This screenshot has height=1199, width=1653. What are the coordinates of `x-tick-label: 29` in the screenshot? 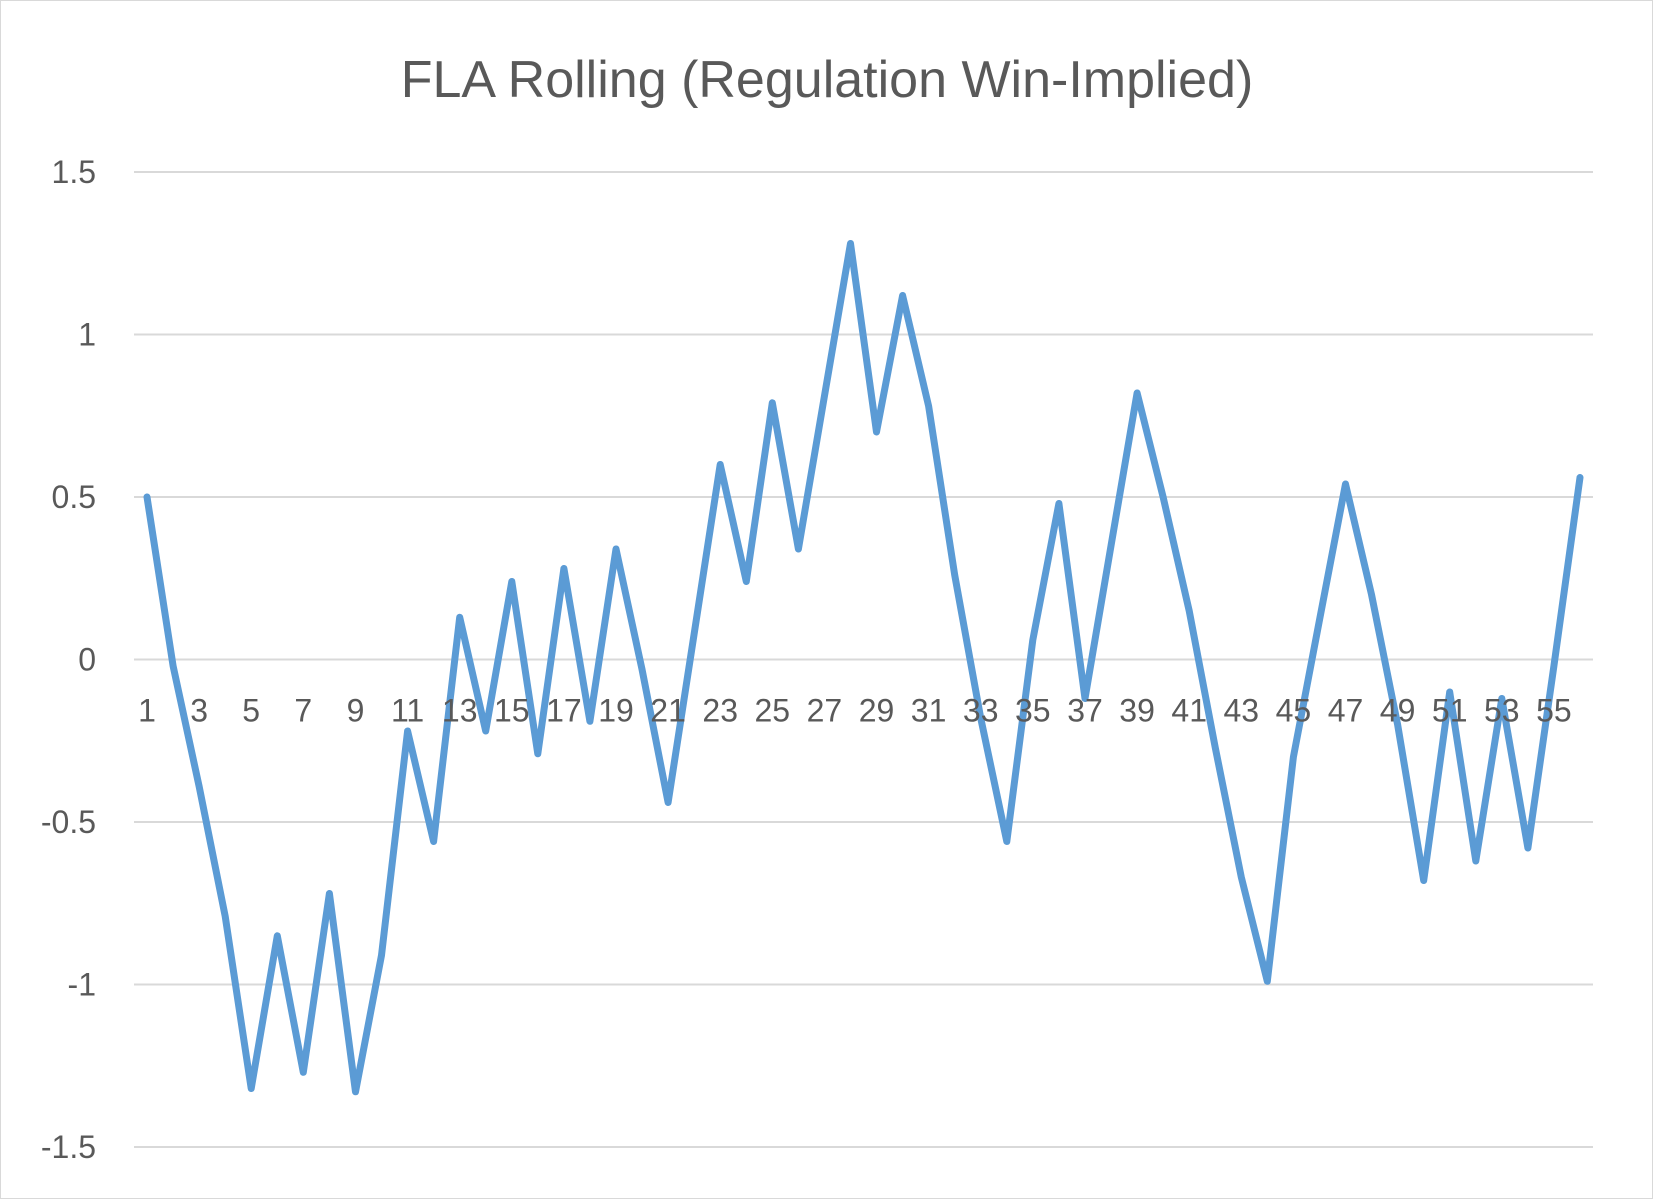 It's located at (877, 711).